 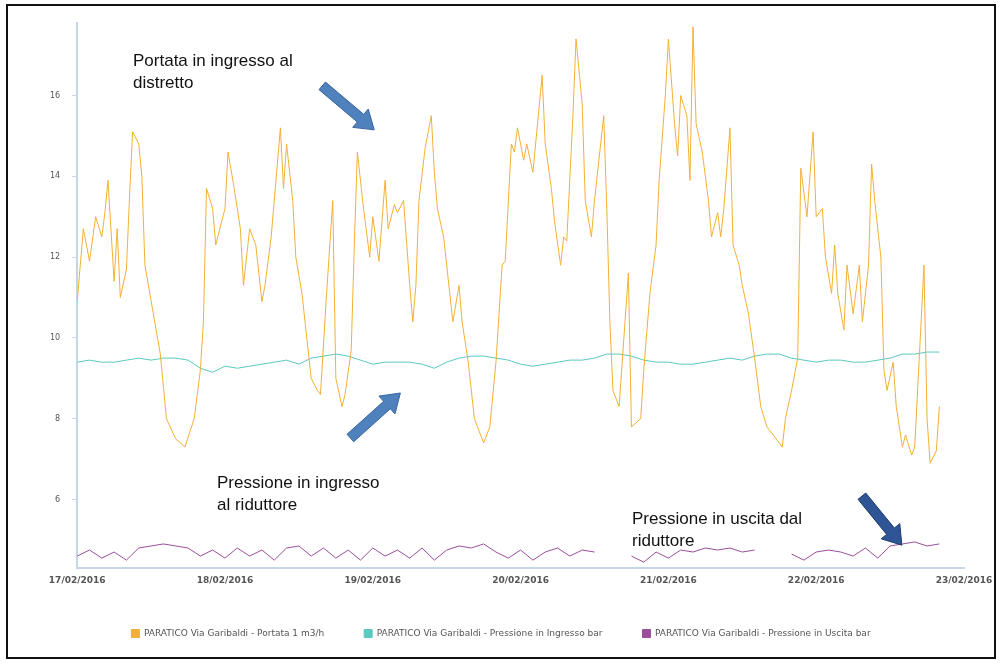 What do you see at coordinates (225, 579) in the screenshot?
I see `x-tick-label: 18/02/2016` at bounding box center [225, 579].